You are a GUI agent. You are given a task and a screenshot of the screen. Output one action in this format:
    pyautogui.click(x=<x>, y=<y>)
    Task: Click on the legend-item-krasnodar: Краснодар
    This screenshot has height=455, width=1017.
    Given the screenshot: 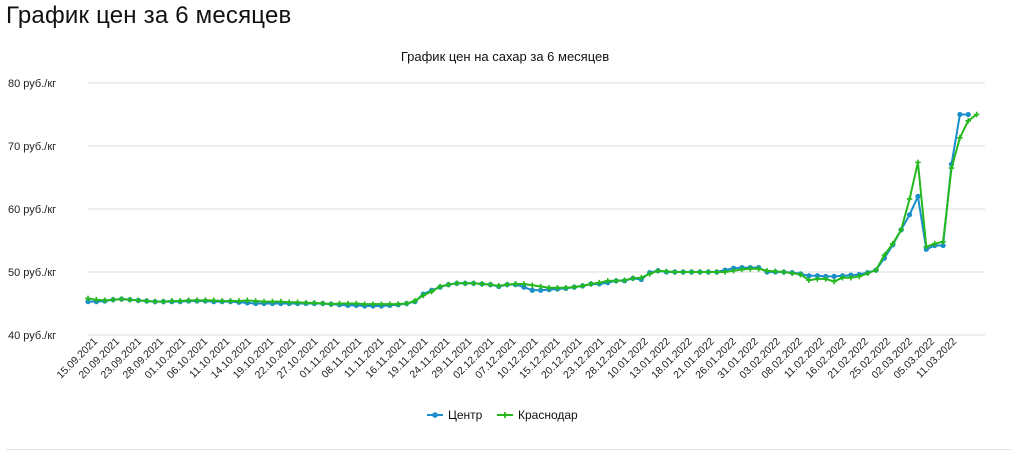 What is the action you would take?
    pyautogui.click(x=537, y=415)
    